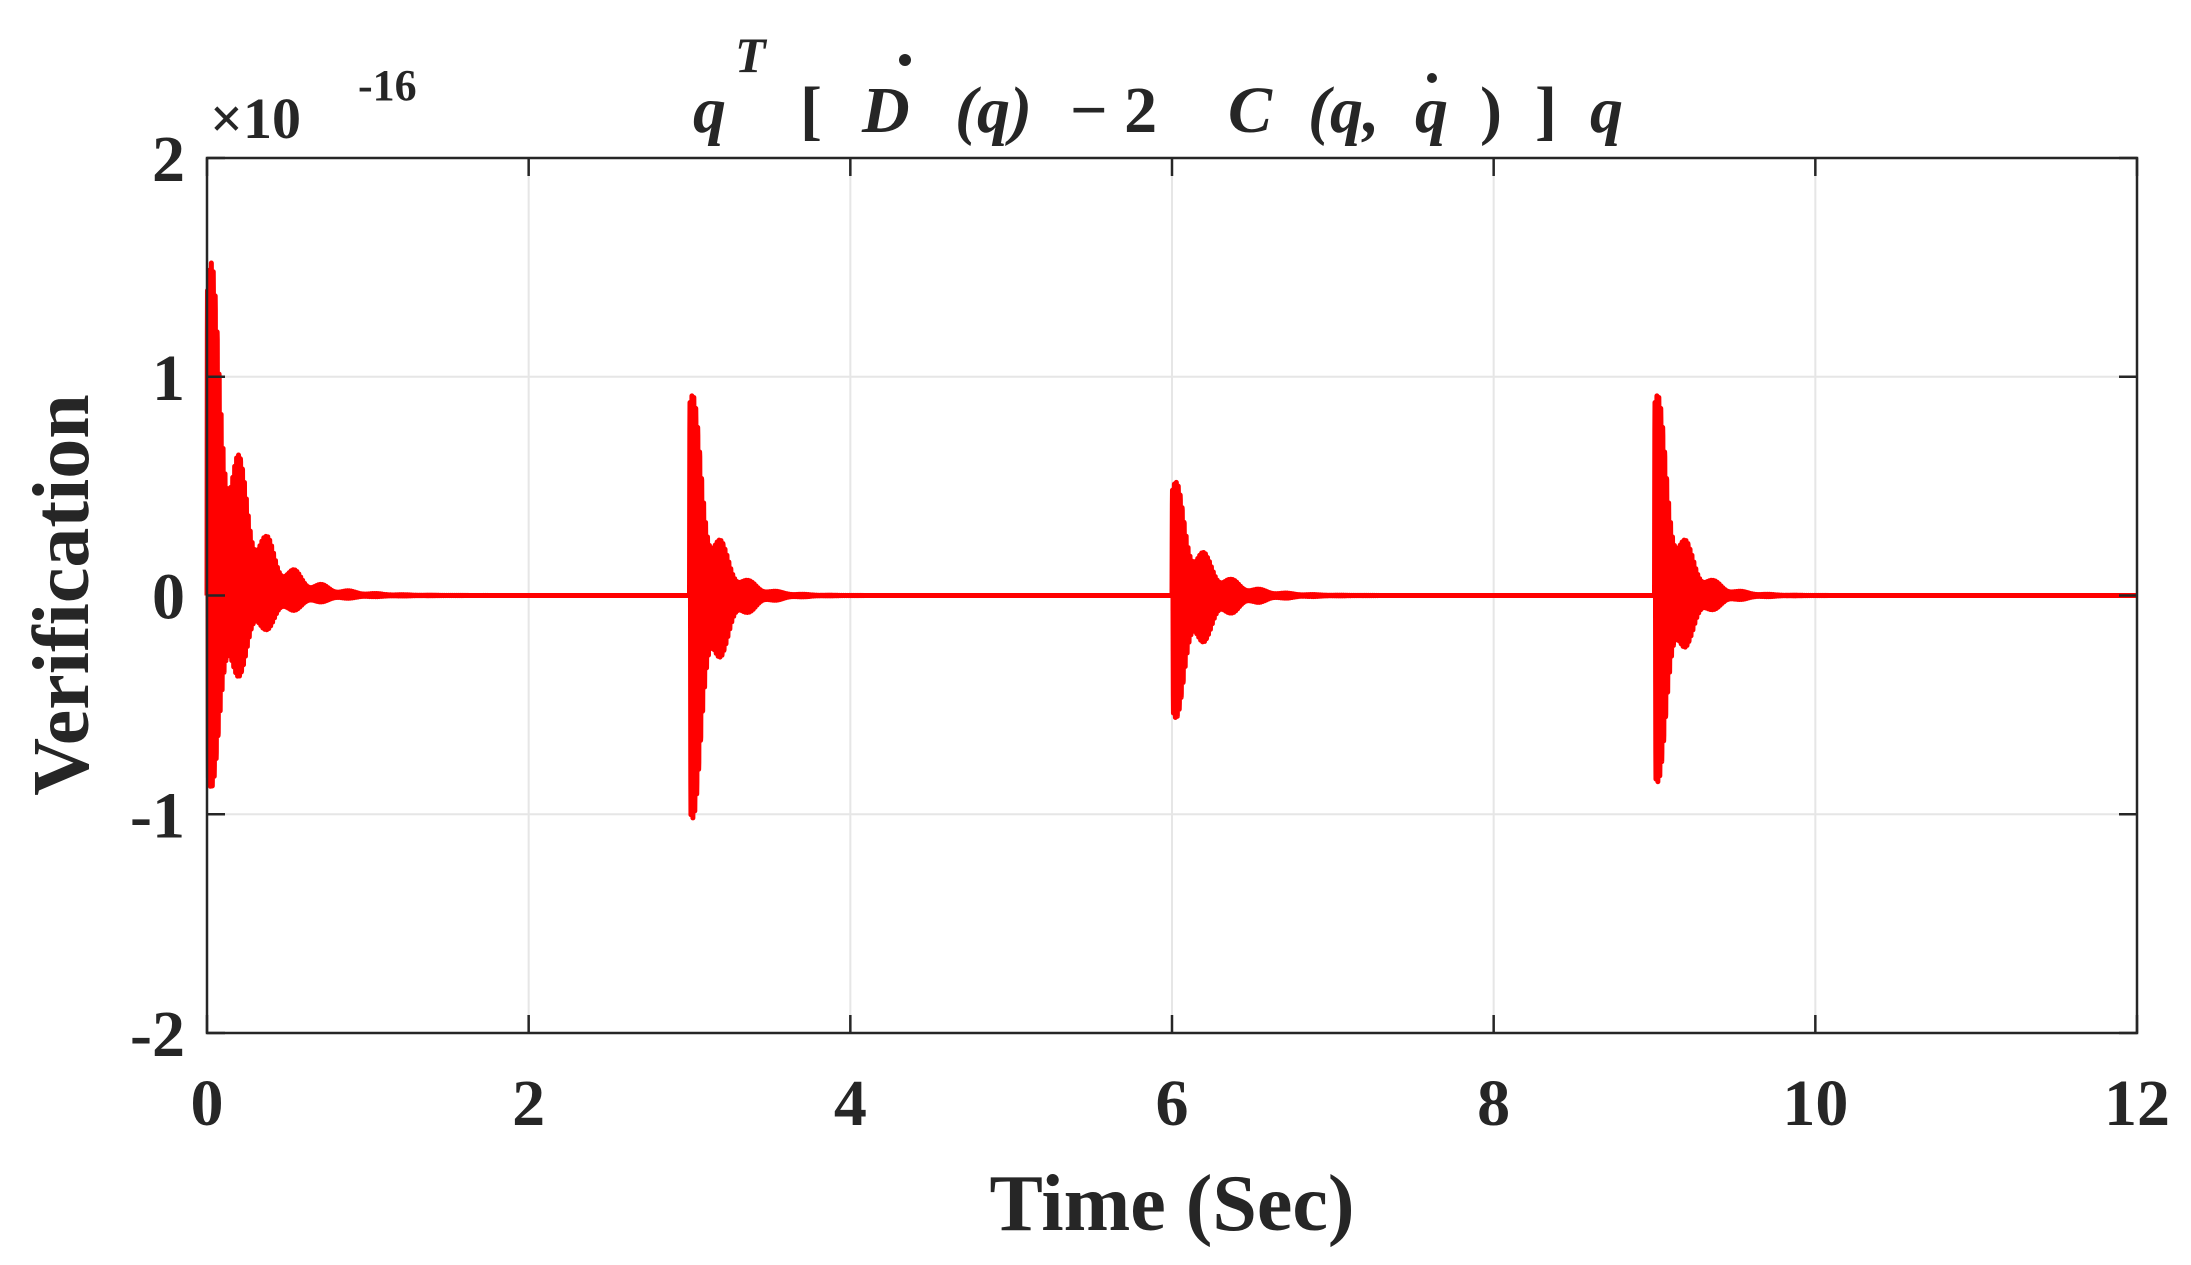  What do you see at coordinates (811, 110) in the screenshot?
I see `title-bracket-open: [` at bounding box center [811, 110].